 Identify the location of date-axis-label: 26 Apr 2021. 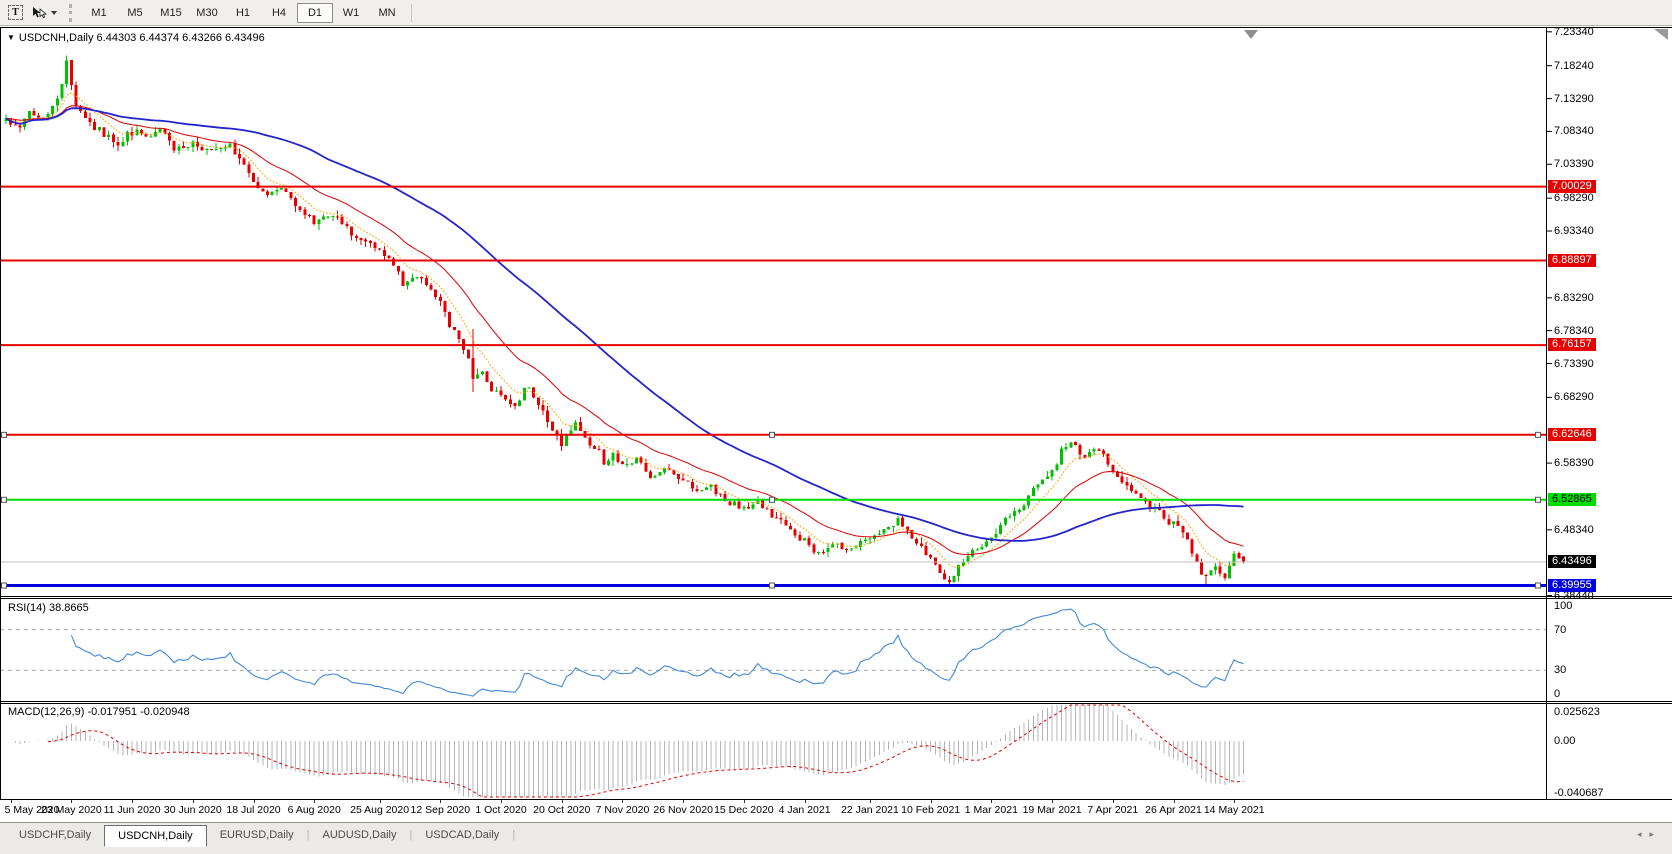
(1173, 810).